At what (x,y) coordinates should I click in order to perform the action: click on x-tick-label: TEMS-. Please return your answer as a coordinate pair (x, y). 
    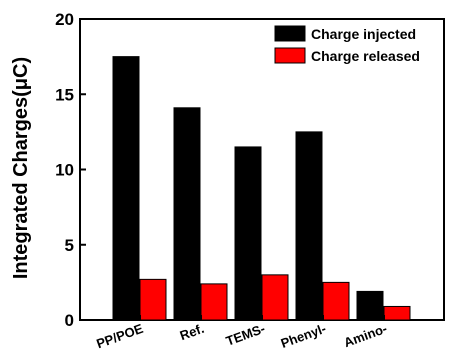
    Looking at the image, I should click on (245, 335).